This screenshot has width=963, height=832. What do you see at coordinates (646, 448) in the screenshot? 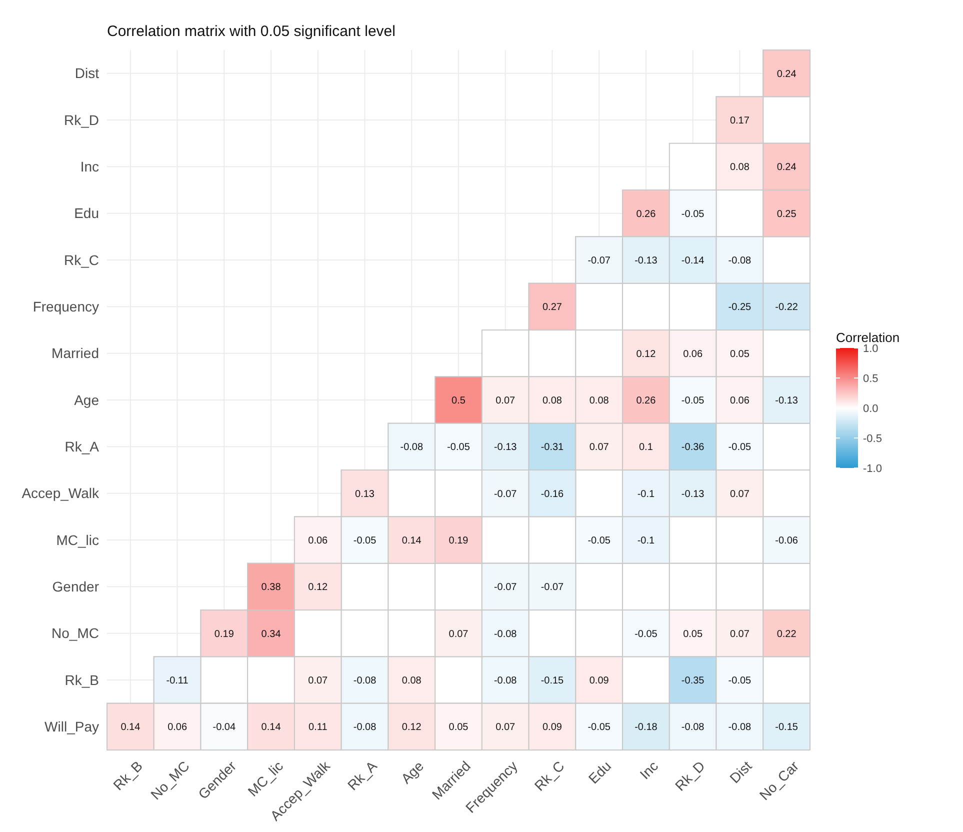
I see `data-label: 0.1` at bounding box center [646, 448].